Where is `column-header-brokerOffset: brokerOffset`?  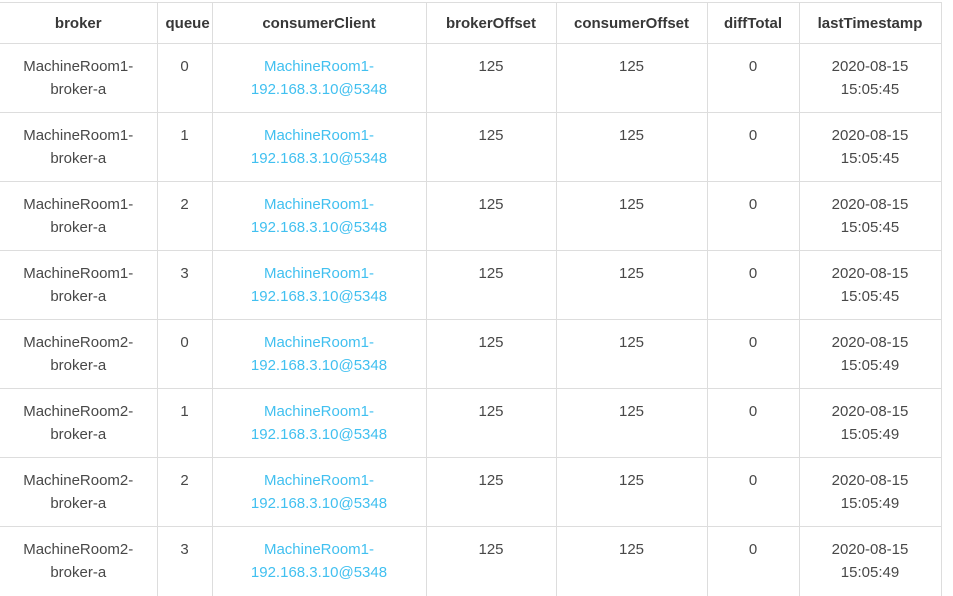
column-header-brokerOffset: brokerOffset is located at coordinates (491, 23).